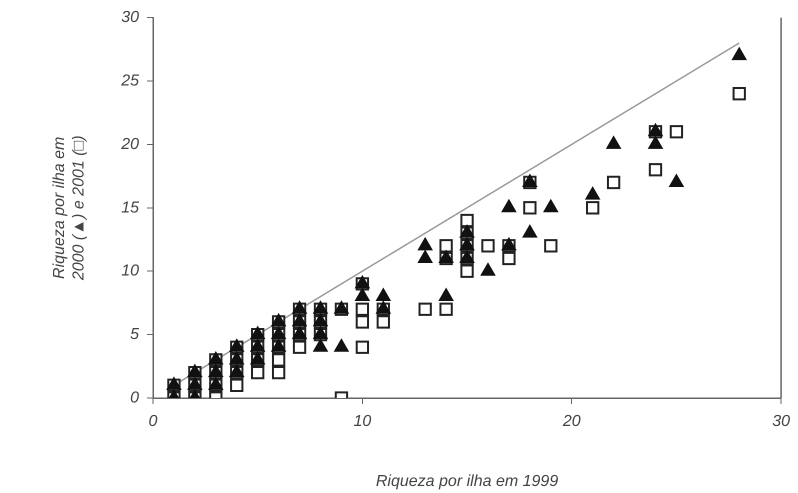  Describe the element at coordinates (130, 144) in the screenshot. I see `y-tick-label: 20` at that location.